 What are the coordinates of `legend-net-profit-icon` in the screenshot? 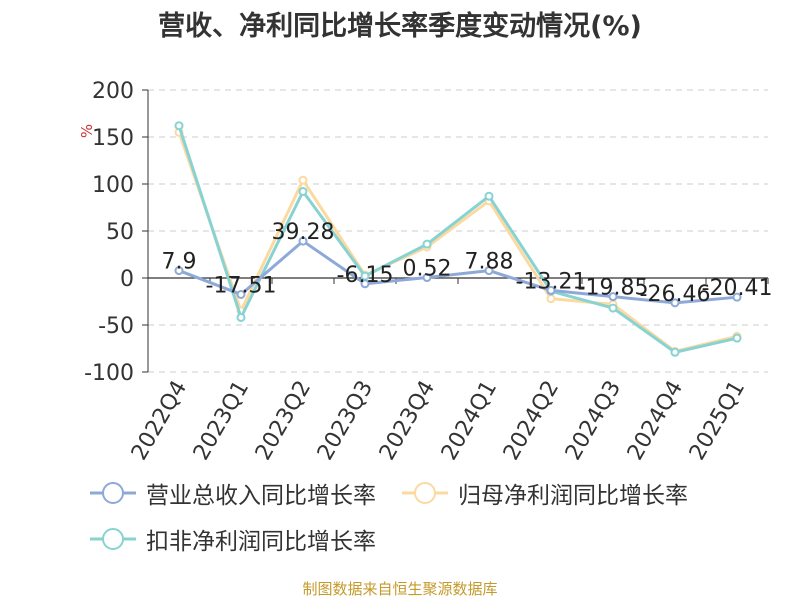 It's located at (425, 493).